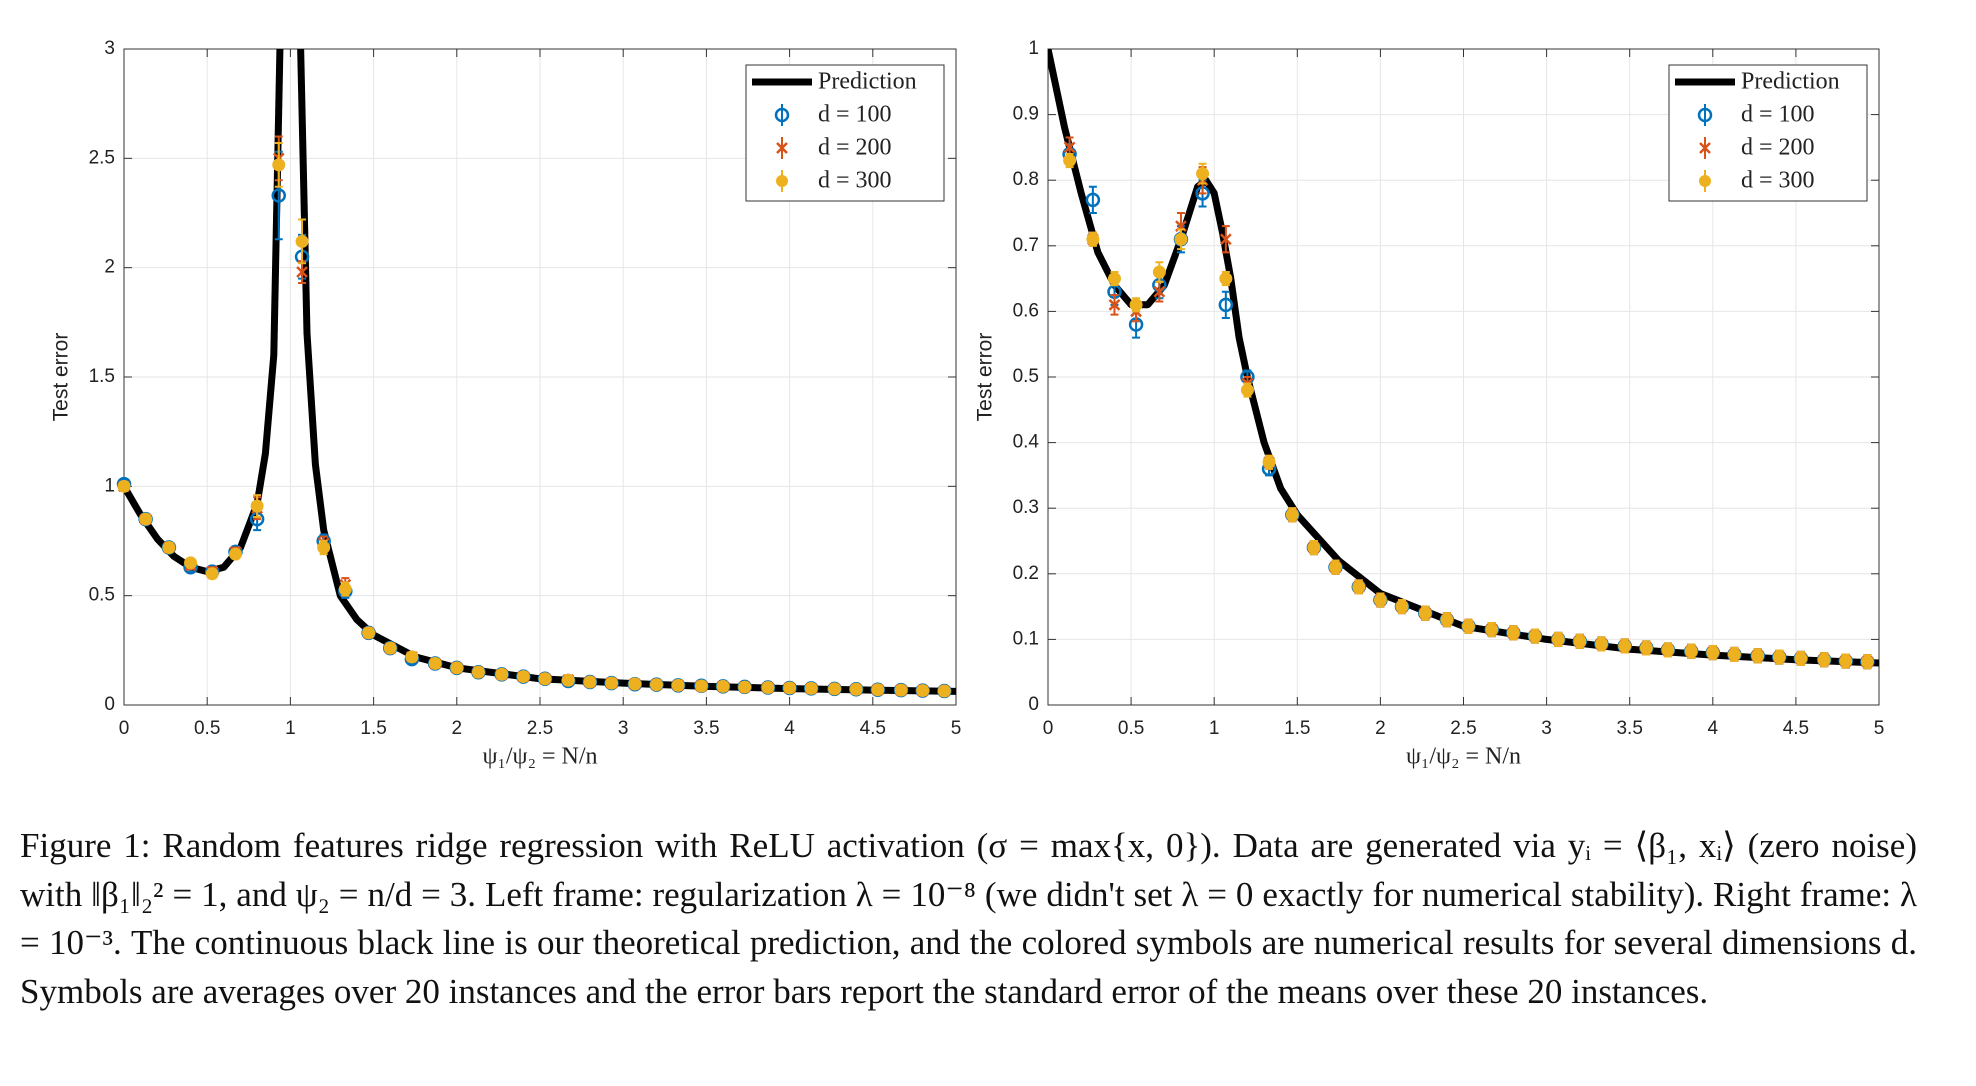 The image size is (1976, 1086). Describe the element at coordinates (1026, 507) in the screenshot. I see `y-tick-label: 0.3` at that location.